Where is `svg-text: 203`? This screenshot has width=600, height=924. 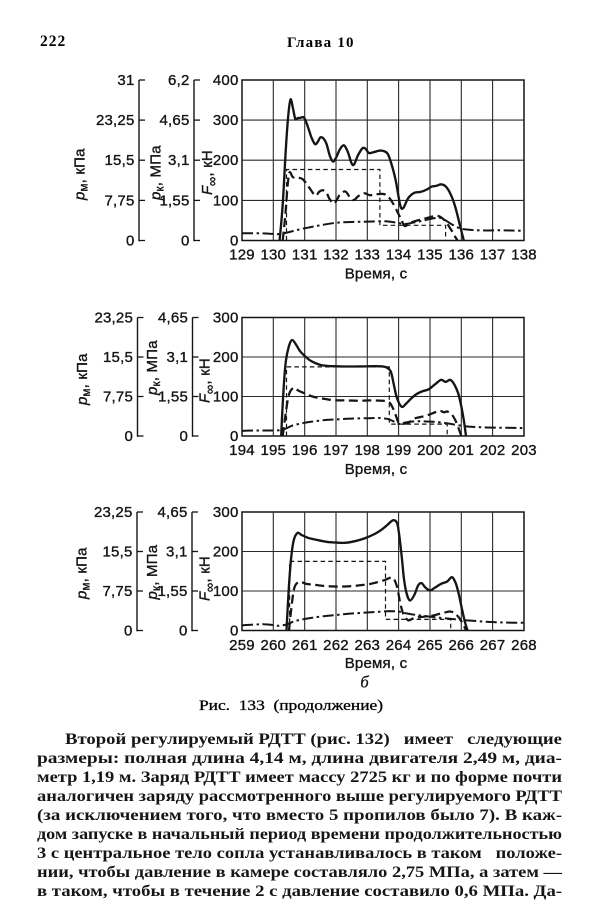
svg-text: 203 is located at coordinates (524, 450).